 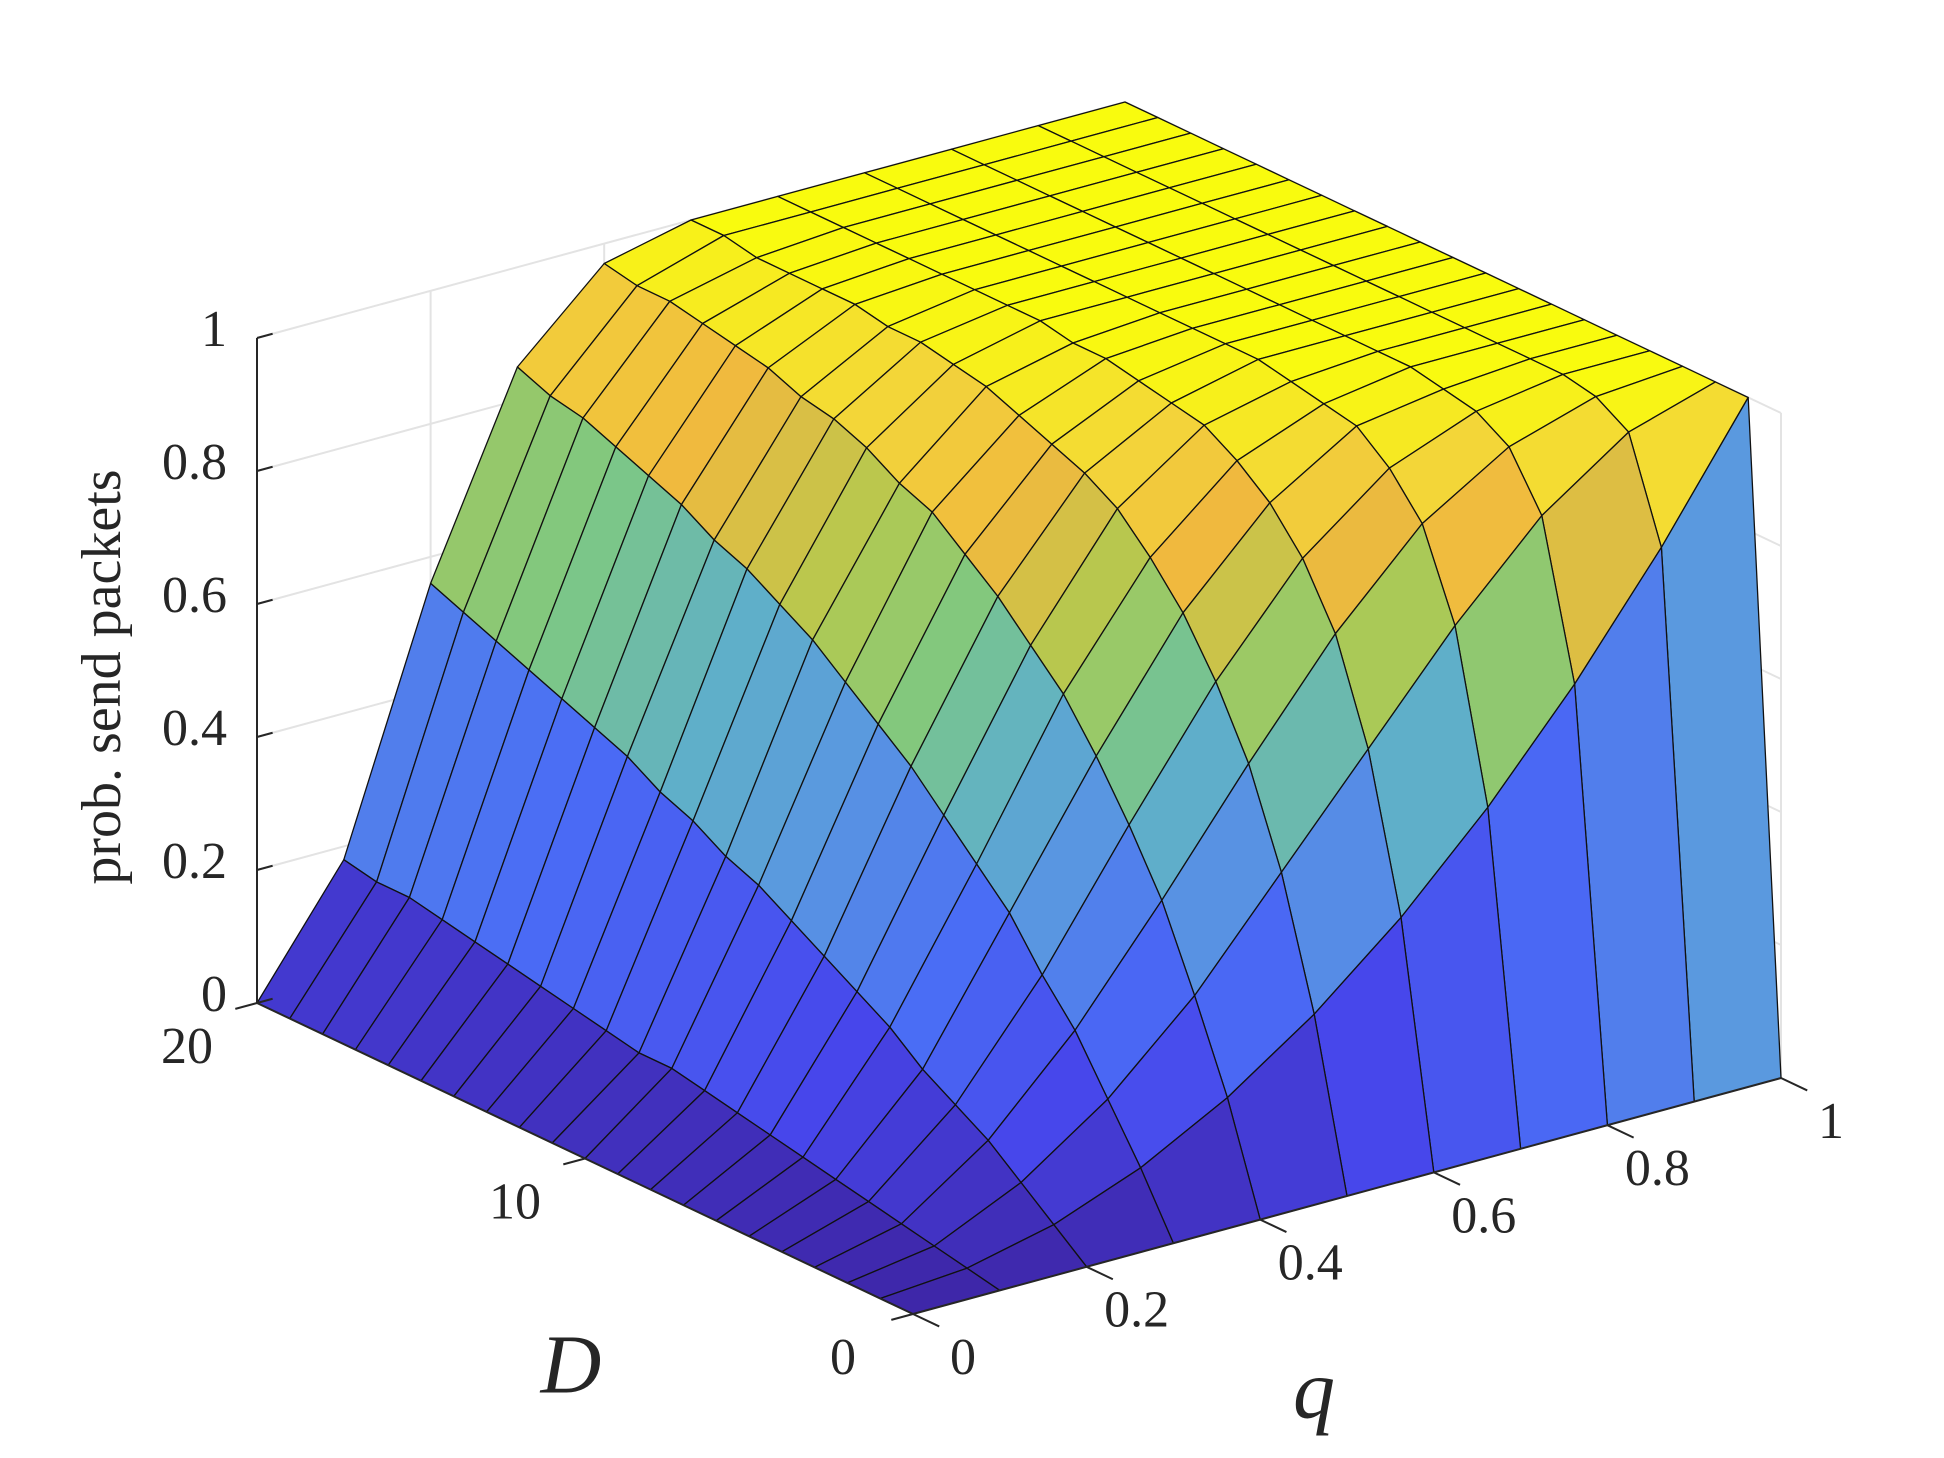 I want to click on x-axis-label: q, so click(x=1314, y=1389).